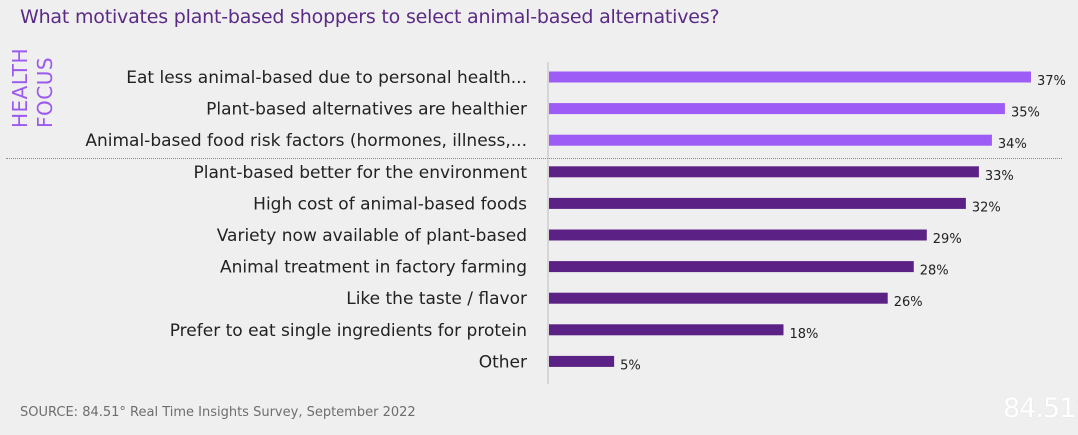  Describe the element at coordinates (803, 334) in the screenshot. I see `value-label: 18%` at that location.